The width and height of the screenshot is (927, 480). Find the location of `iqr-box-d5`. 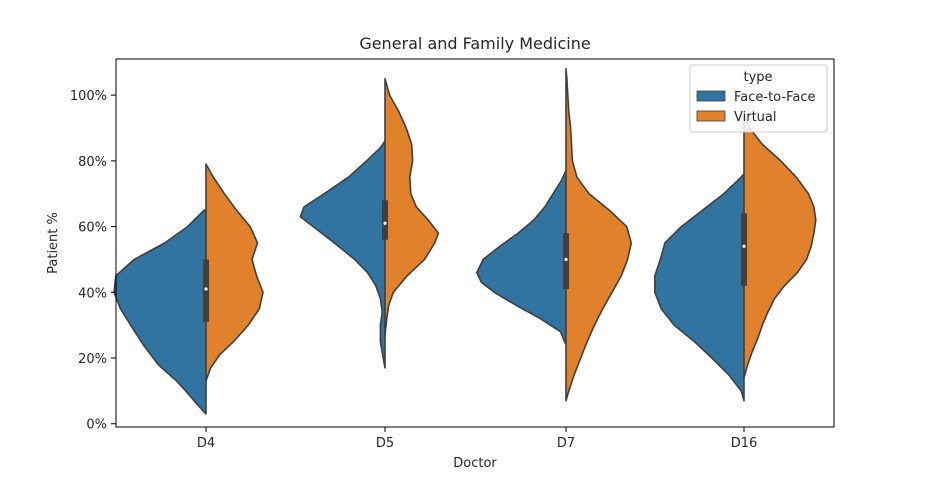

iqr-box-d5 is located at coordinates (385, 220).